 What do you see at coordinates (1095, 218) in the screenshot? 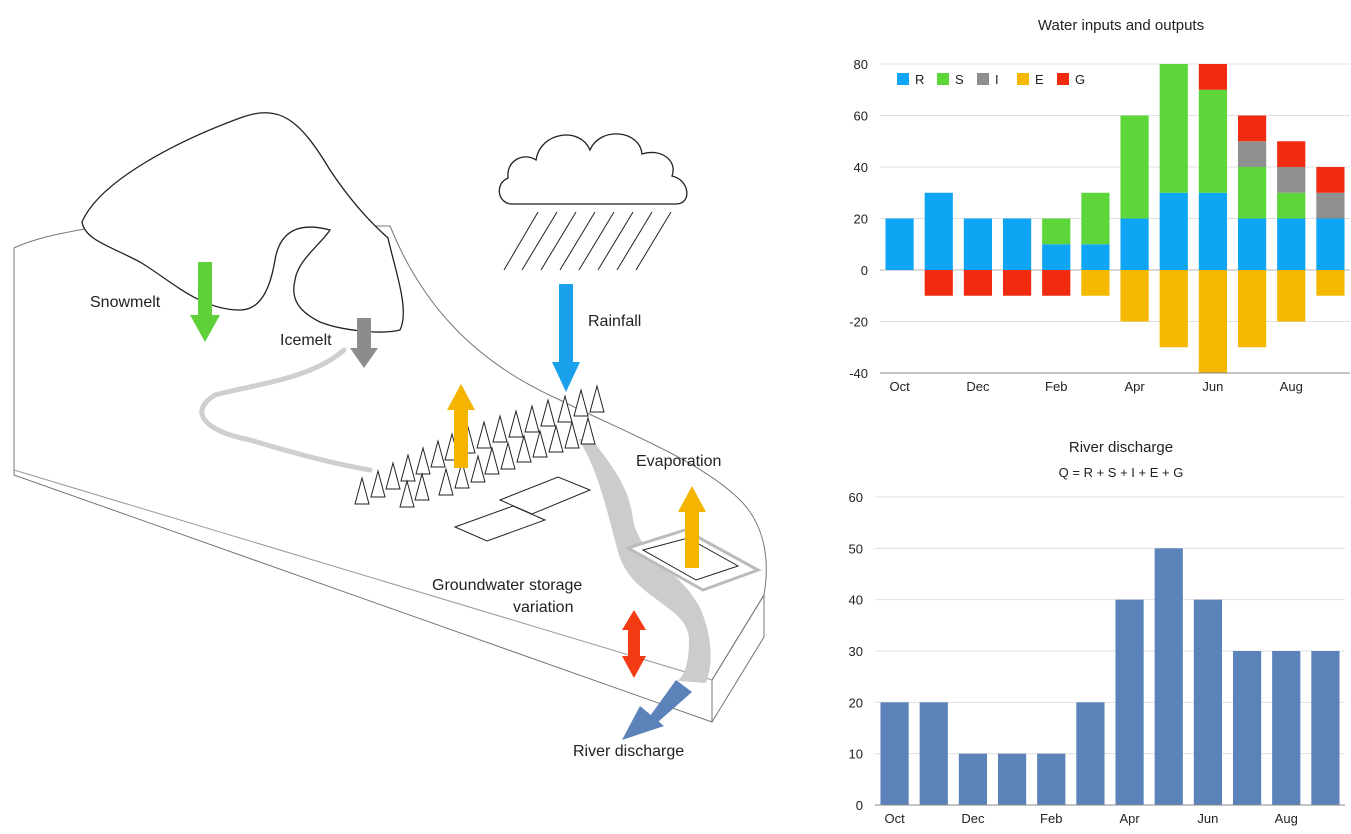
I see `chart1-bar-s-mar` at bounding box center [1095, 218].